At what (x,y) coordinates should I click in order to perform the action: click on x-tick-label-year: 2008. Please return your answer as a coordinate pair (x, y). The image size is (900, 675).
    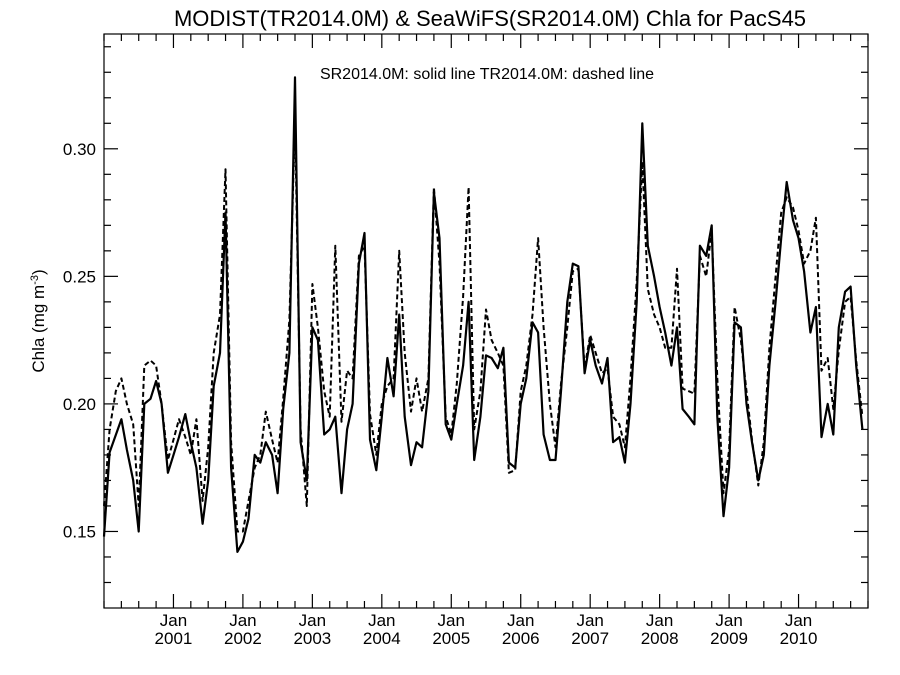
    Looking at the image, I should click on (660, 638).